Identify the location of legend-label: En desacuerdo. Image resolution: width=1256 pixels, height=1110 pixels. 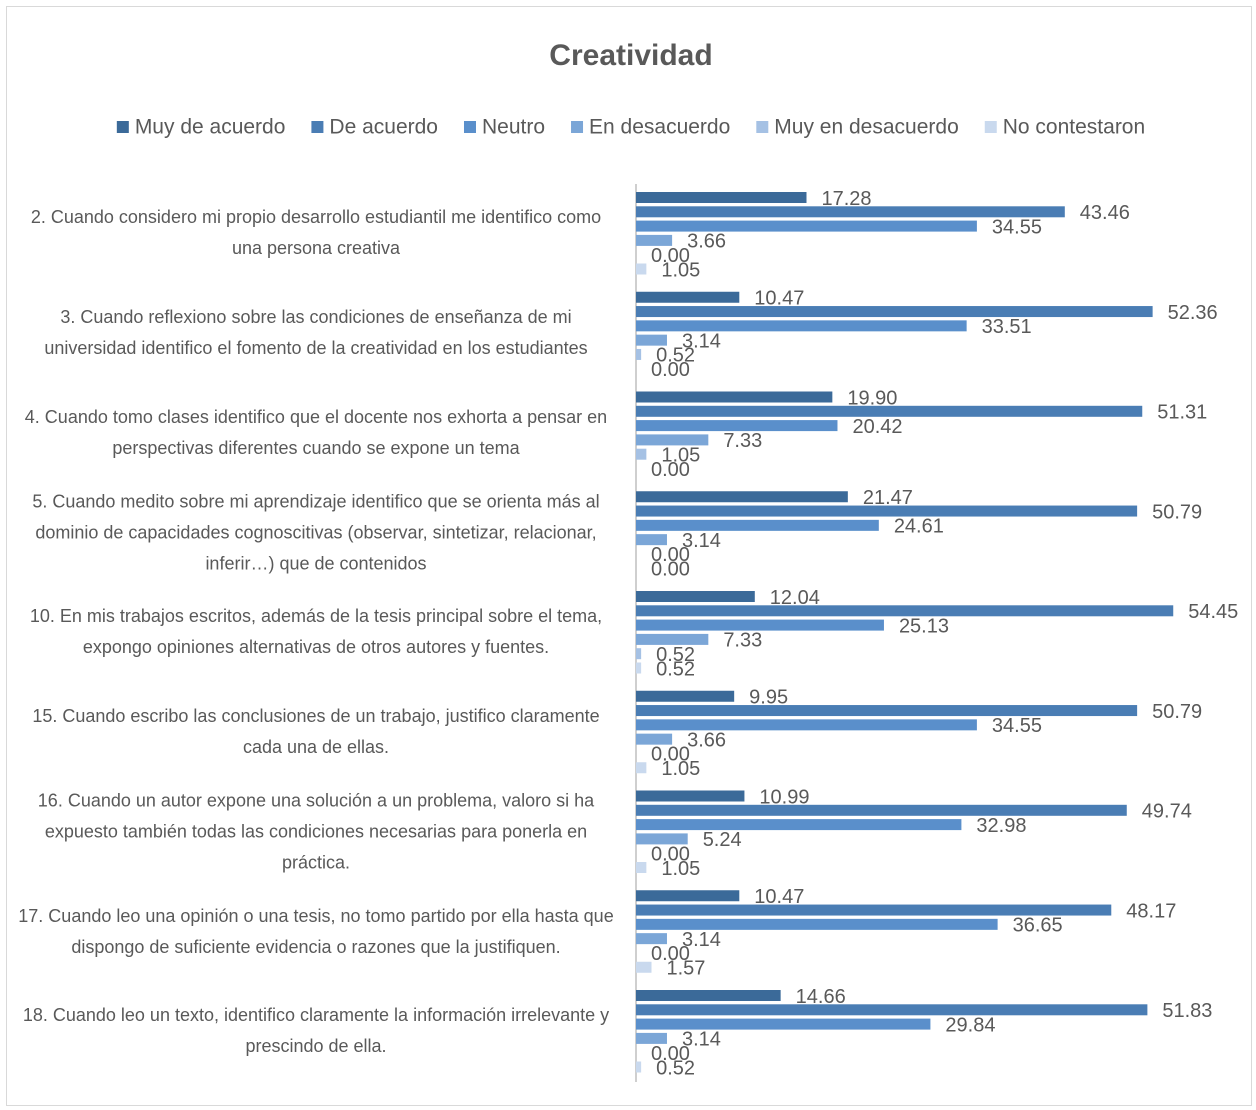
(659, 127).